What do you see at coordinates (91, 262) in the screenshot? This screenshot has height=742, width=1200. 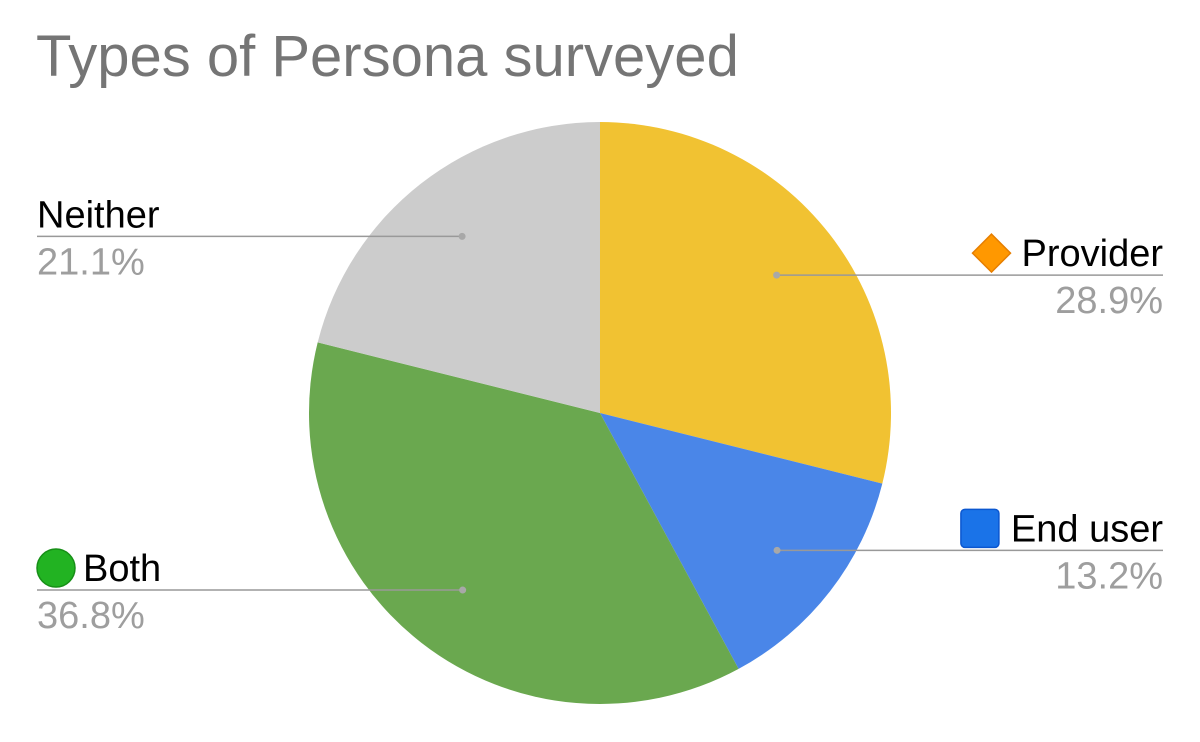 I see `slice-percent-neither: 21.1%` at bounding box center [91, 262].